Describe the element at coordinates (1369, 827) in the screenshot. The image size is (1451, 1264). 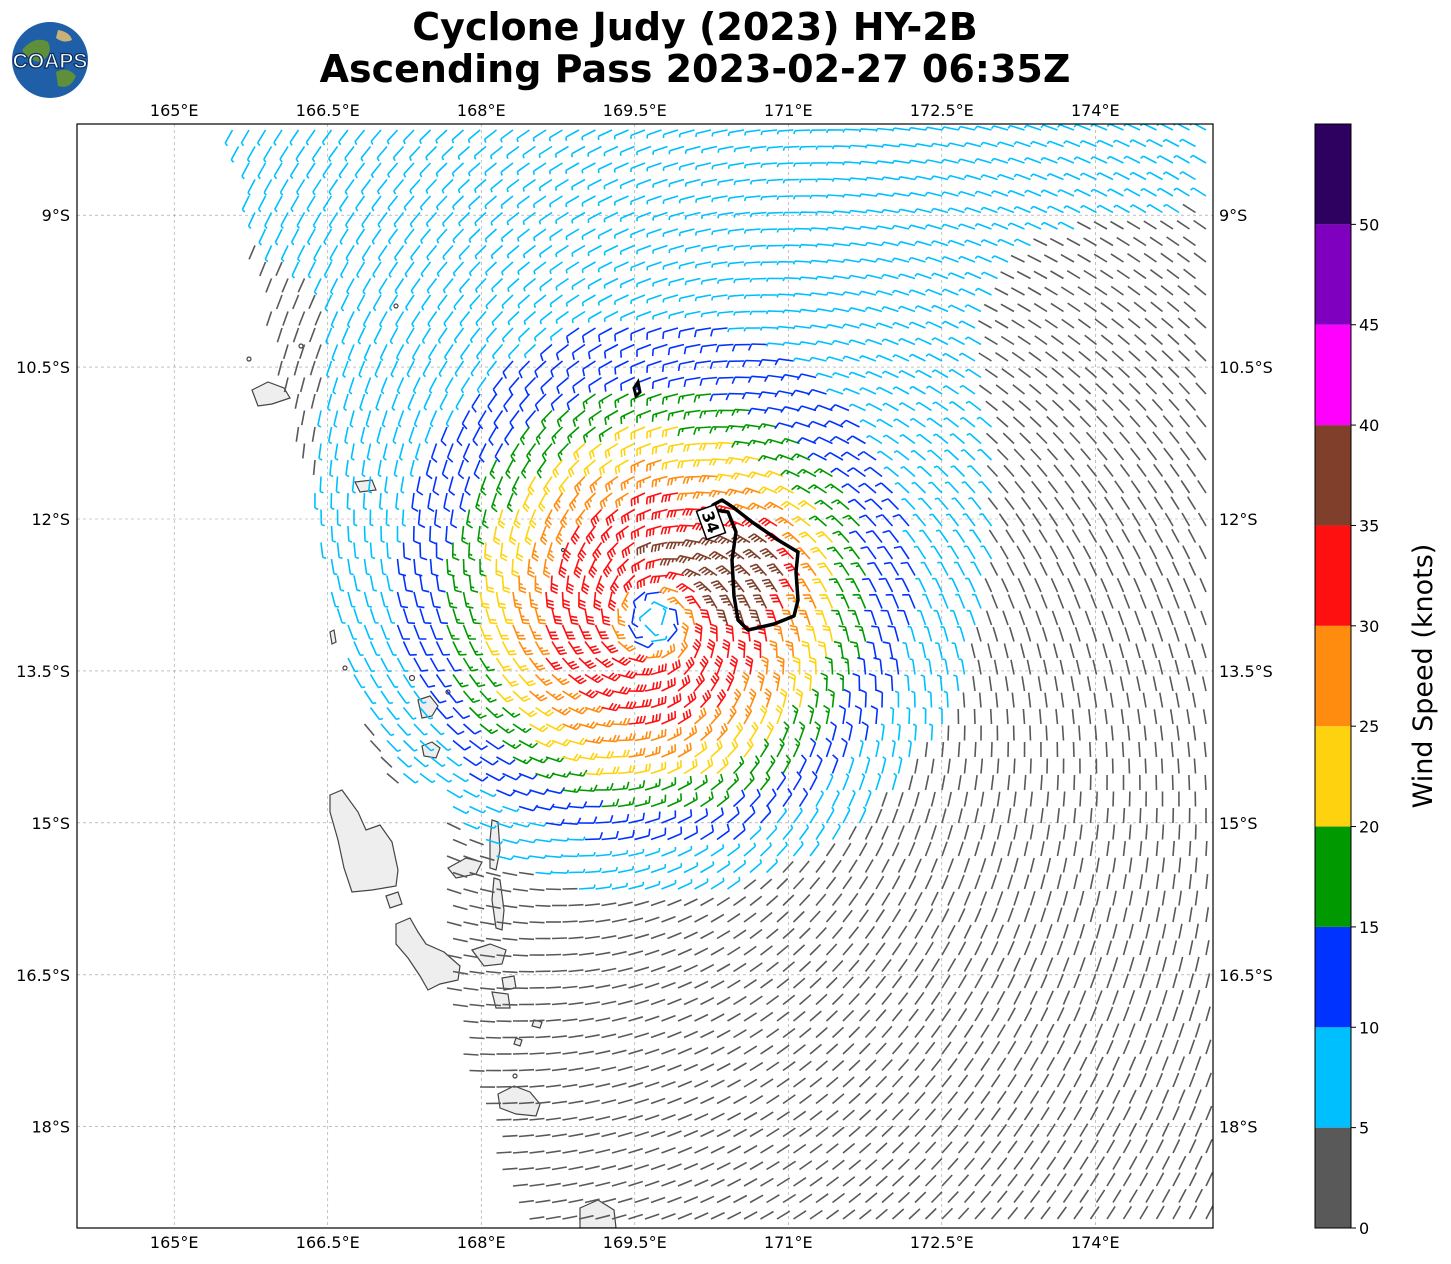
I see `colorbar-tick-label: 20` at that location.